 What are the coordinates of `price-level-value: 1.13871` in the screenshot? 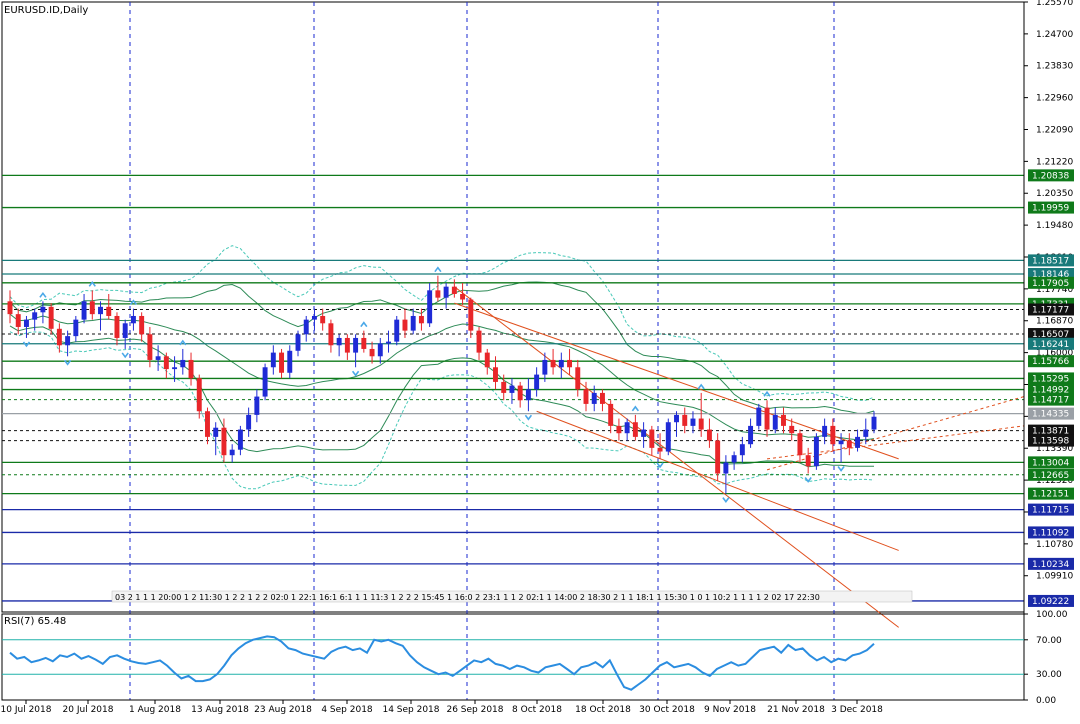 It's located at (1050, 432).